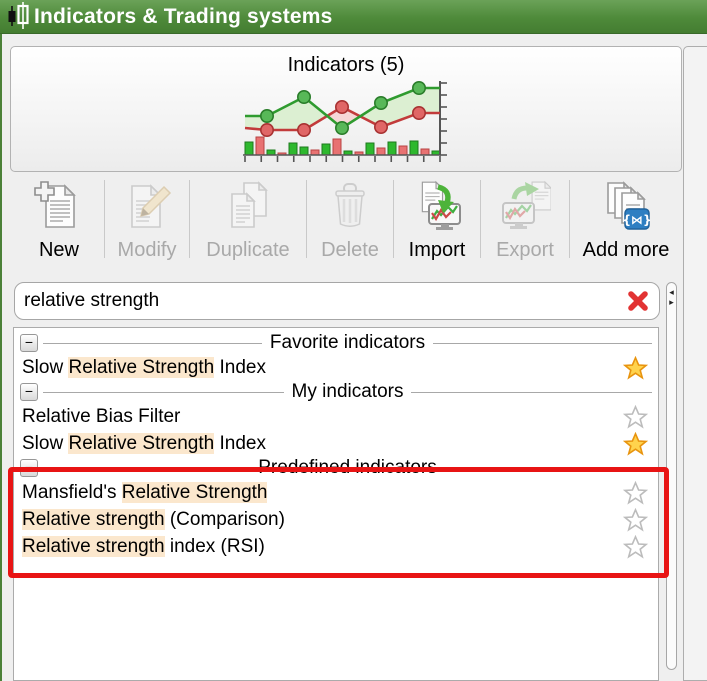 The width and height of the screenshot is (707, 681). I want to click on duplicate-document-icon, so click(248, 208).